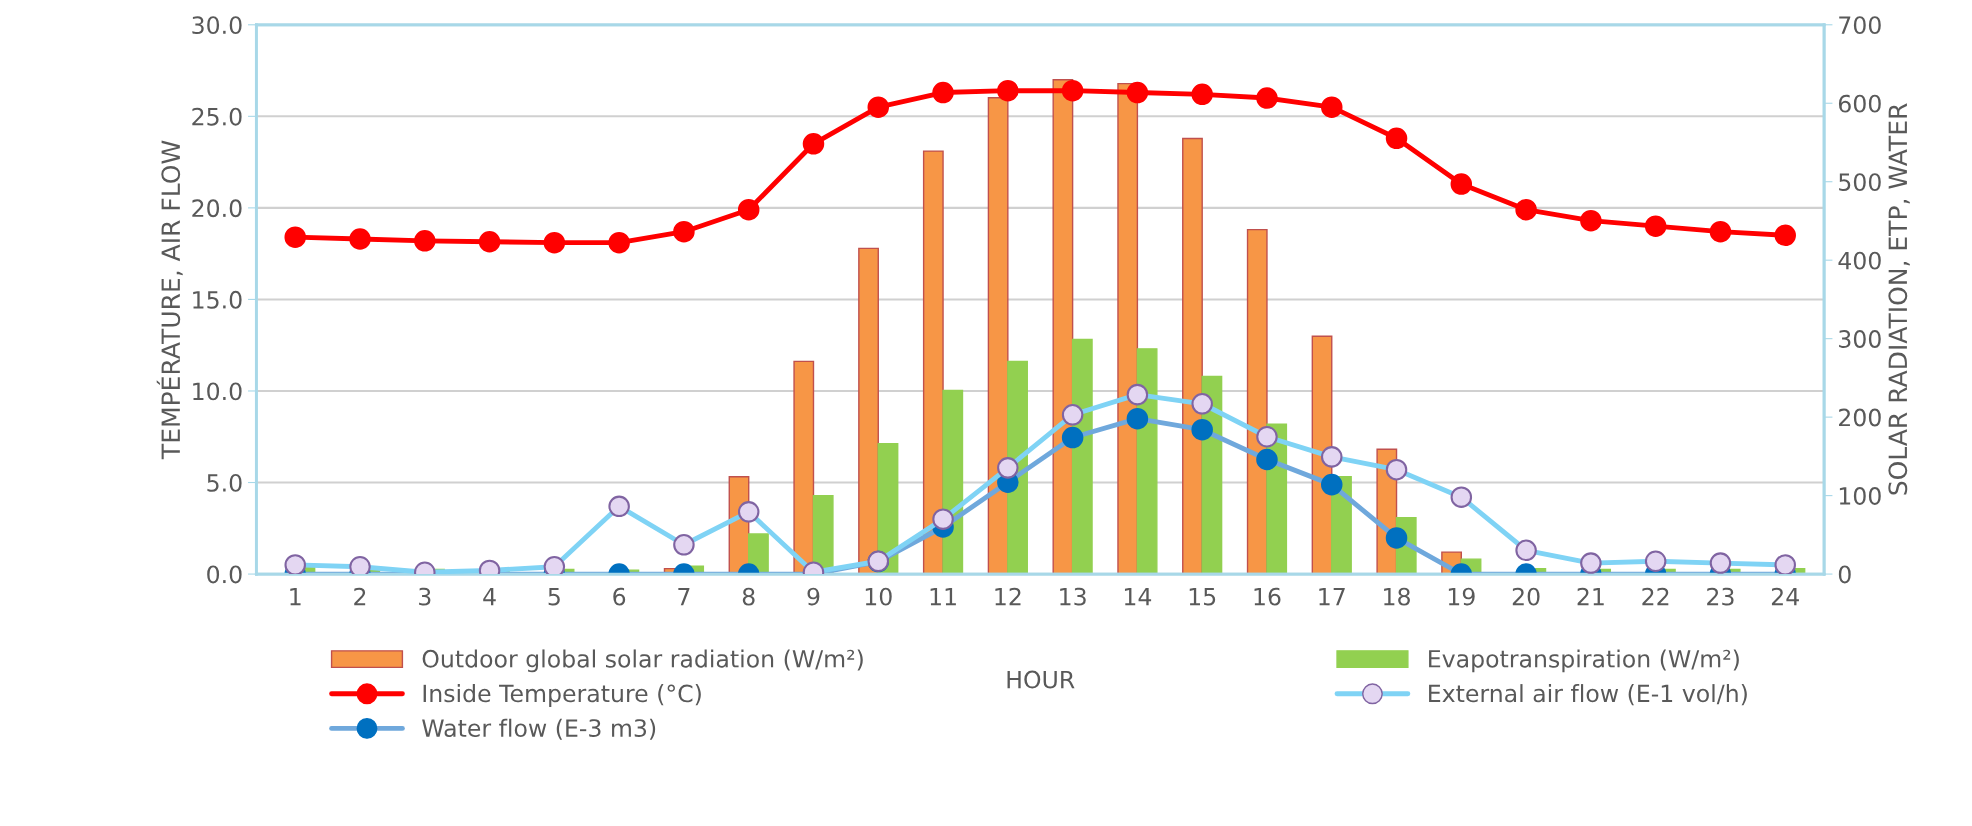 This screenshot has width=1972, height=826. Describe the element at coordinates (1785, 596) in the screenshot. I see `x-tick-label: 24` at that location.